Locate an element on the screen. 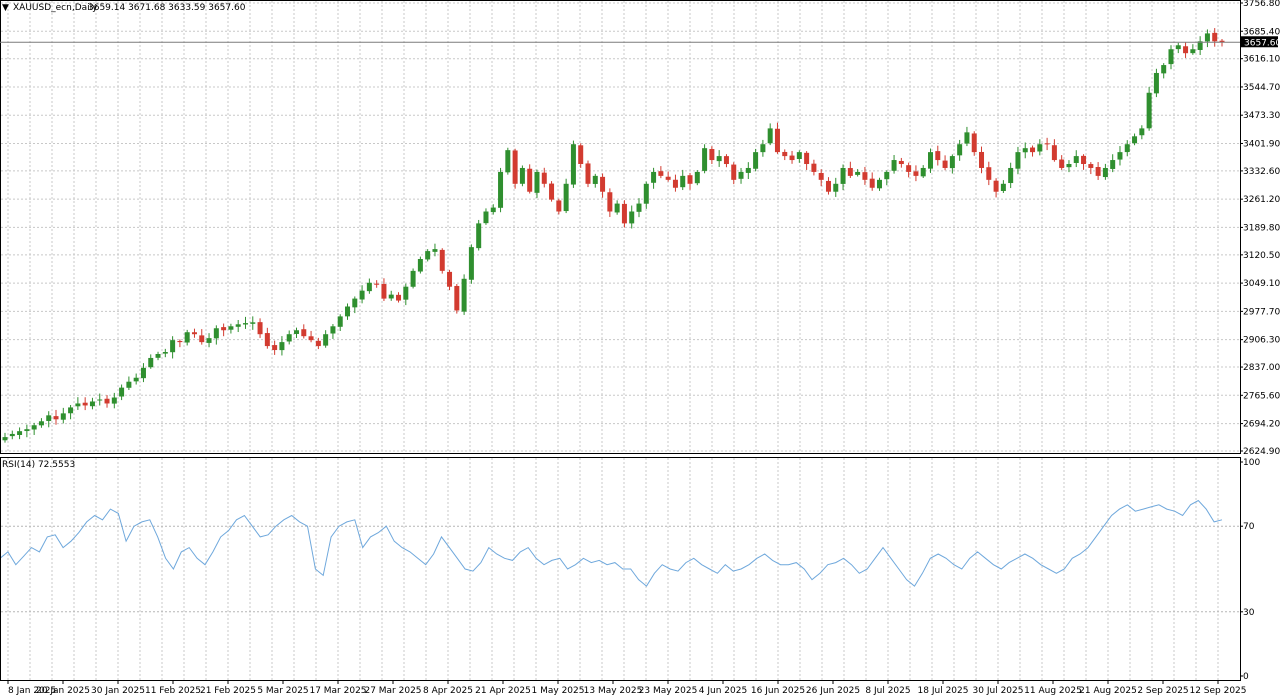 Image resolution: width=1280 pixels, height=696 pixels. collapse-triangle-icon: ▼ is located at coordinates (5, 8).